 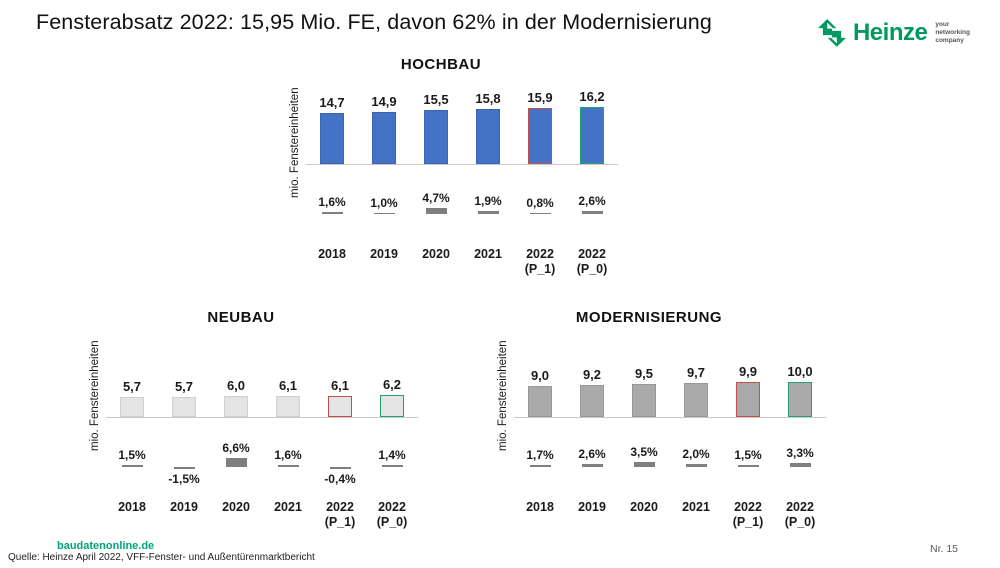 What do you see at coordinates (340, 478) in the screenshot?
I see `pct-label: -0,4%` at bounding box center [340, 478].